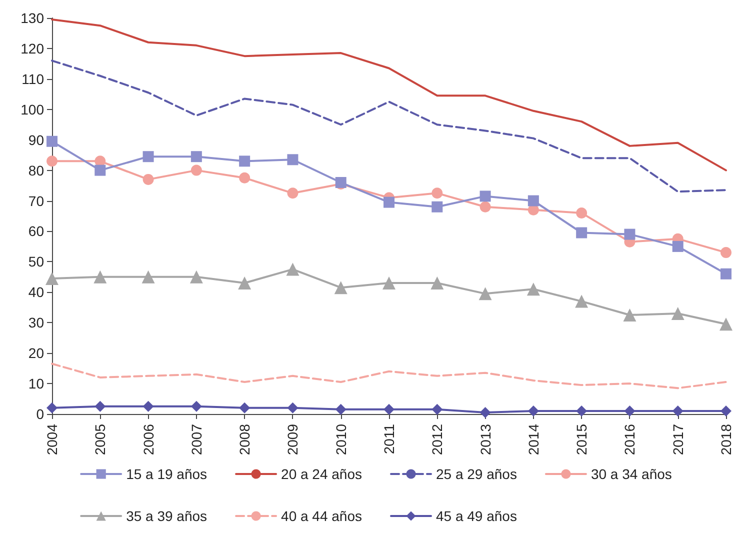 The width and height of the screenshot is (752, 536). Describe the element at coordinates (321, 516) in the screenshot. I see `legend-label: 40 a 44 años` at that location.